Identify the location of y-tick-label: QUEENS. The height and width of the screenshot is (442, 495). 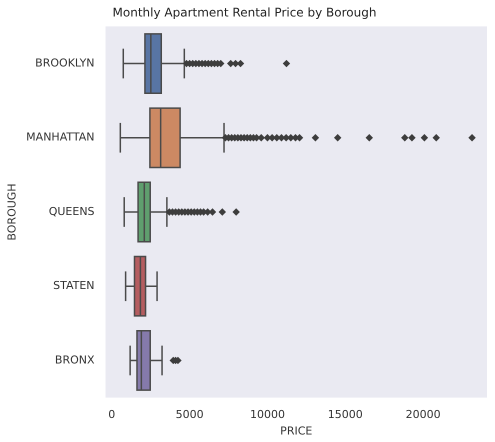
(71, 211).